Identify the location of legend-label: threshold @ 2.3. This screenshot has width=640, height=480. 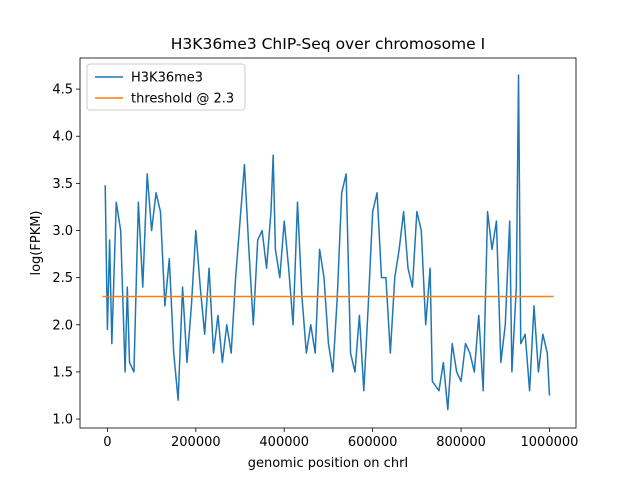
(182, 99).